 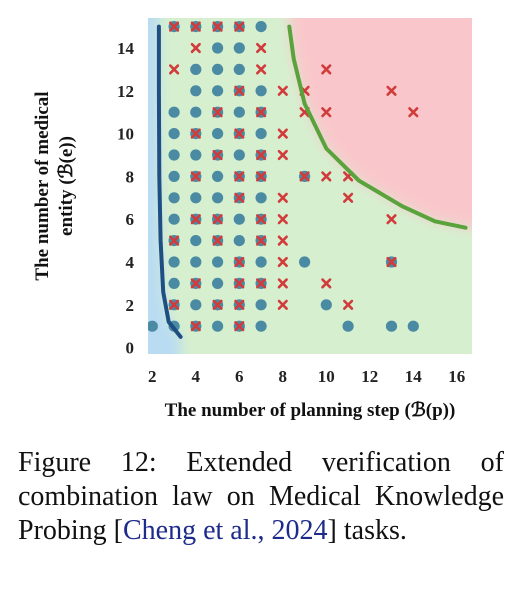 I want to click on x-tick-label: 12, so click(x=369, y=376).